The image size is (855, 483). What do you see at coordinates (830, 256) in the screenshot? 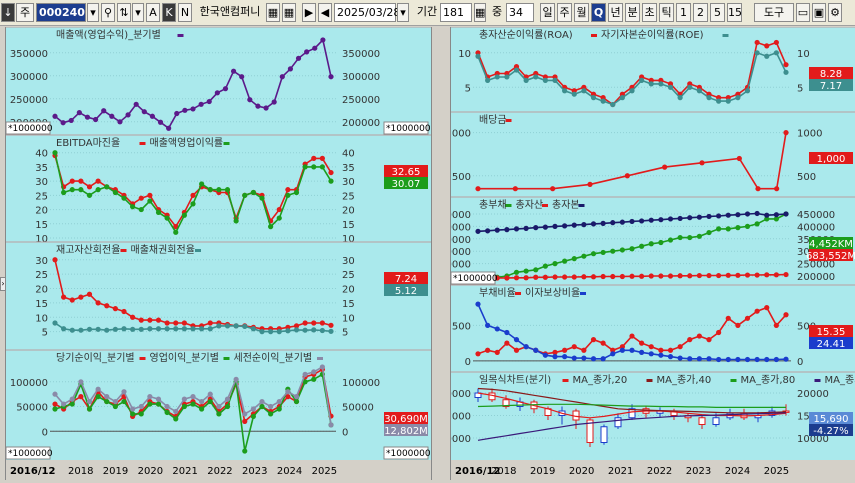
I see `last-value-label: 683,552M` at bounding box center [830, 256].